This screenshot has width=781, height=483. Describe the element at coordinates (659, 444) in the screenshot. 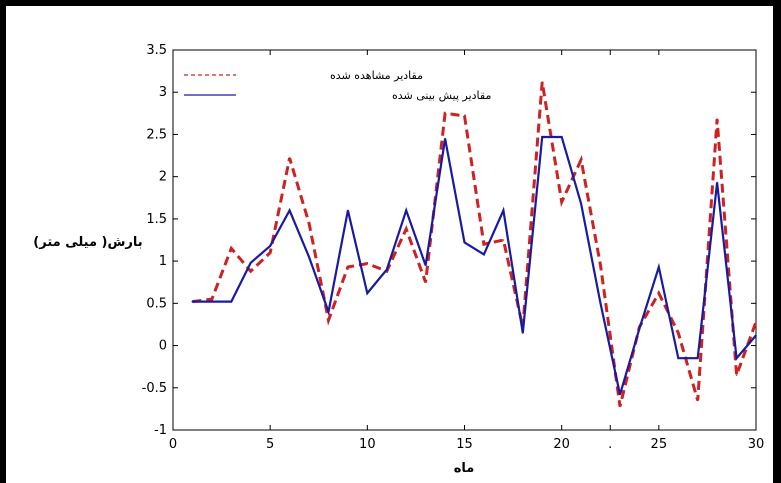

I see `x-tick-label: 25` at that location.